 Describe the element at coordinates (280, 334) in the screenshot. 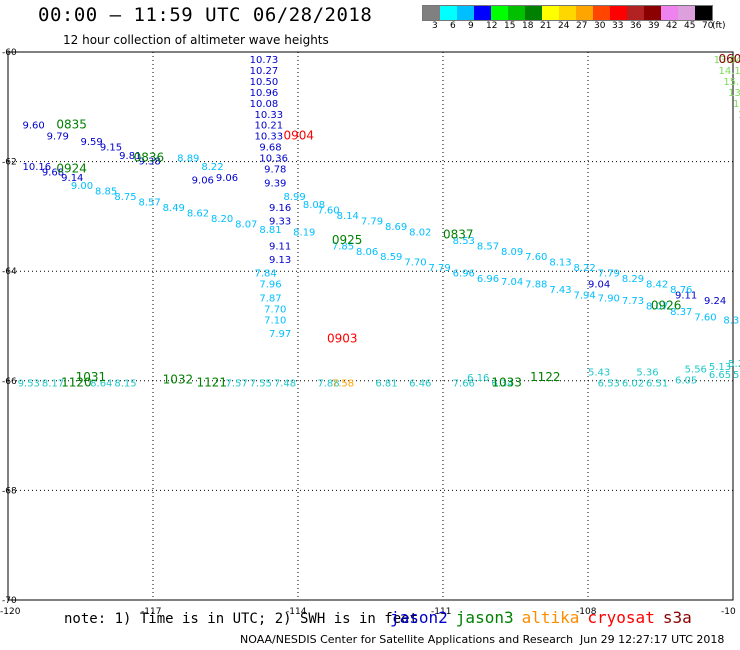

I see `swh-value: 7.97` at that location.